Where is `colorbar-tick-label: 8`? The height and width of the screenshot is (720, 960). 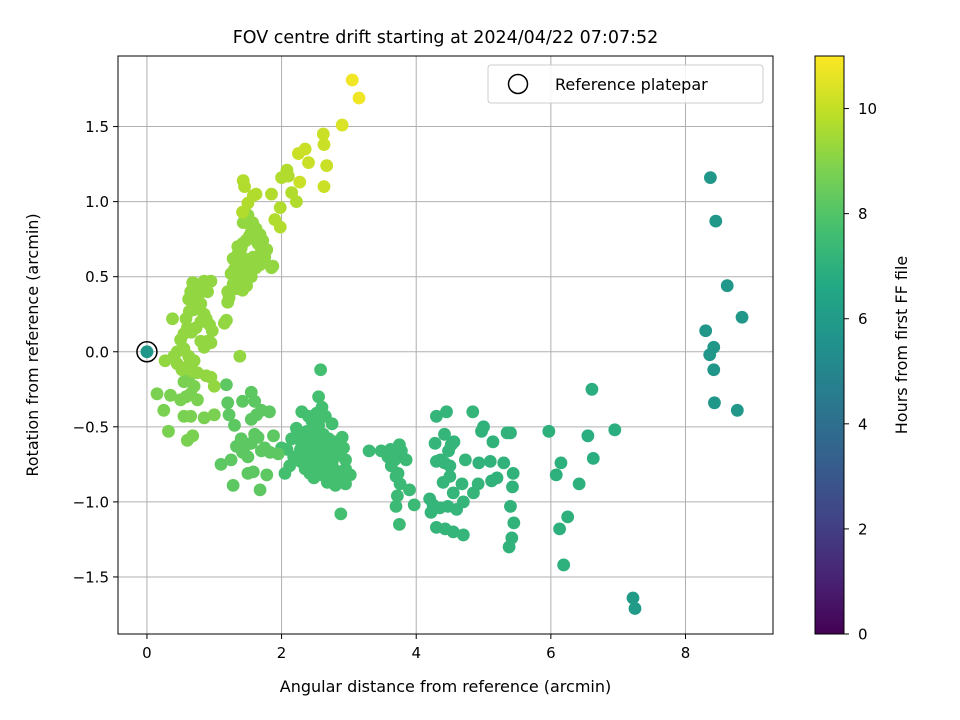
colorbar-tick-label: 8 is located at coordinates (863, 214).